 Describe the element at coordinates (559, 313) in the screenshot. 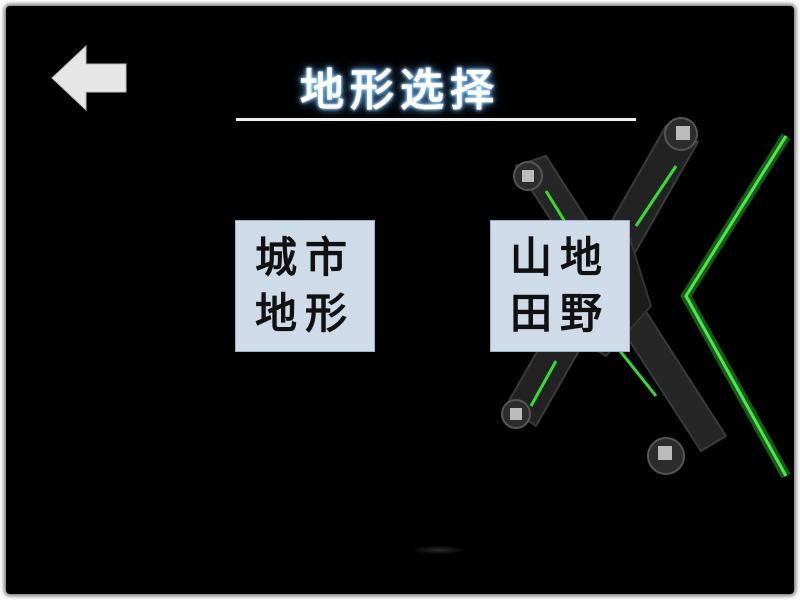

I see `terrain-mountain-label-line2: 田野` at that location.